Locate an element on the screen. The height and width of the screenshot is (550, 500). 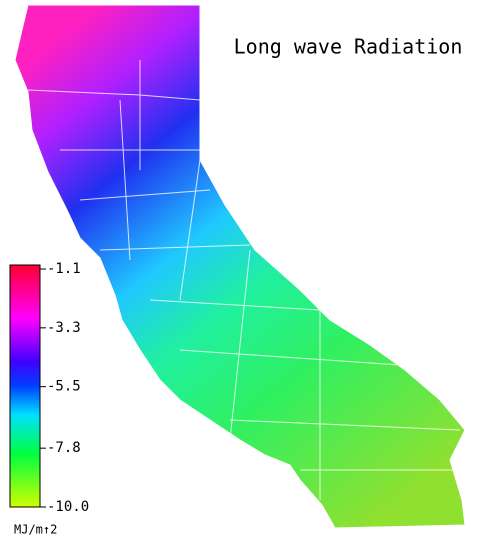
colorbar is located at coordinates (25, 386).